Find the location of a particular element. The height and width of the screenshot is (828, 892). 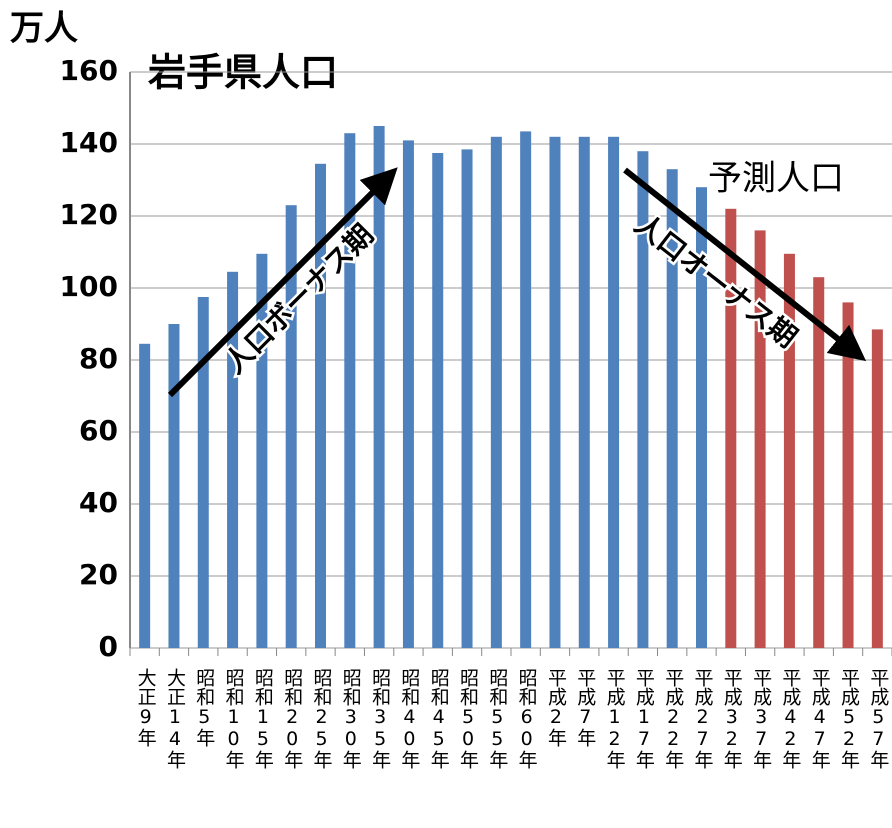

x-tick-label: 昭和35年 is located at coordinates (380, 718).